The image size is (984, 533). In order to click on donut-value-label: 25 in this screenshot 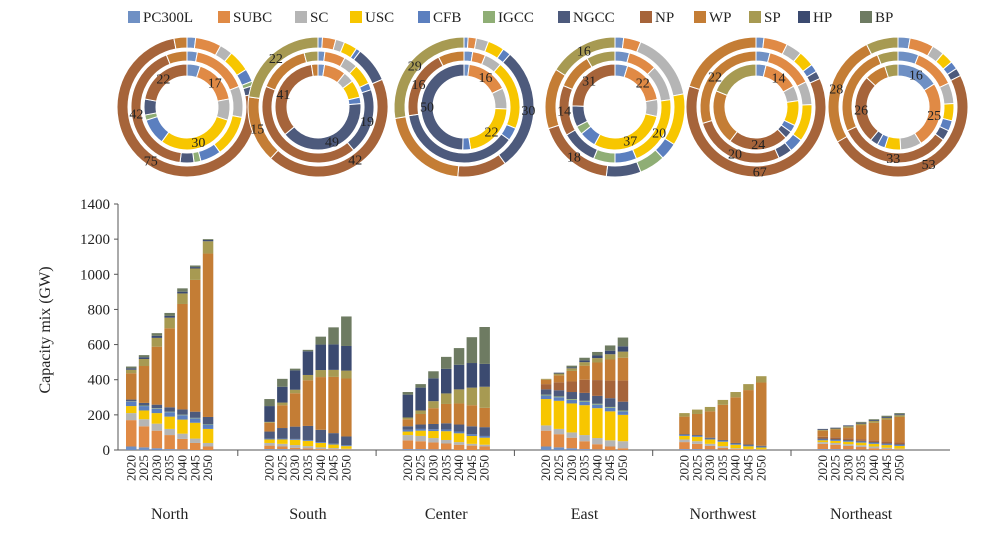, I will do `click(934, 116)`.